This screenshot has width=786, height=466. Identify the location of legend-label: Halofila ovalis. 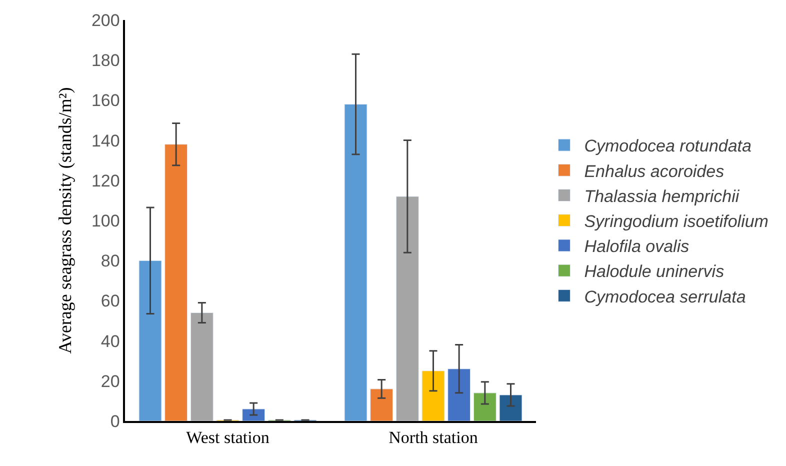
(637, 246).